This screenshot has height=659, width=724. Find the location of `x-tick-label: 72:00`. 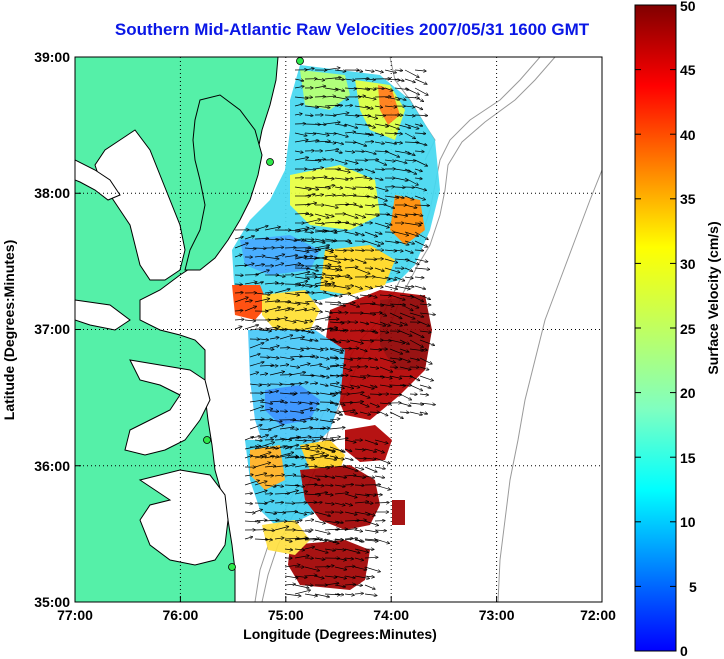

x-tick-label: 72:00 is located at coordinates (598, 615).